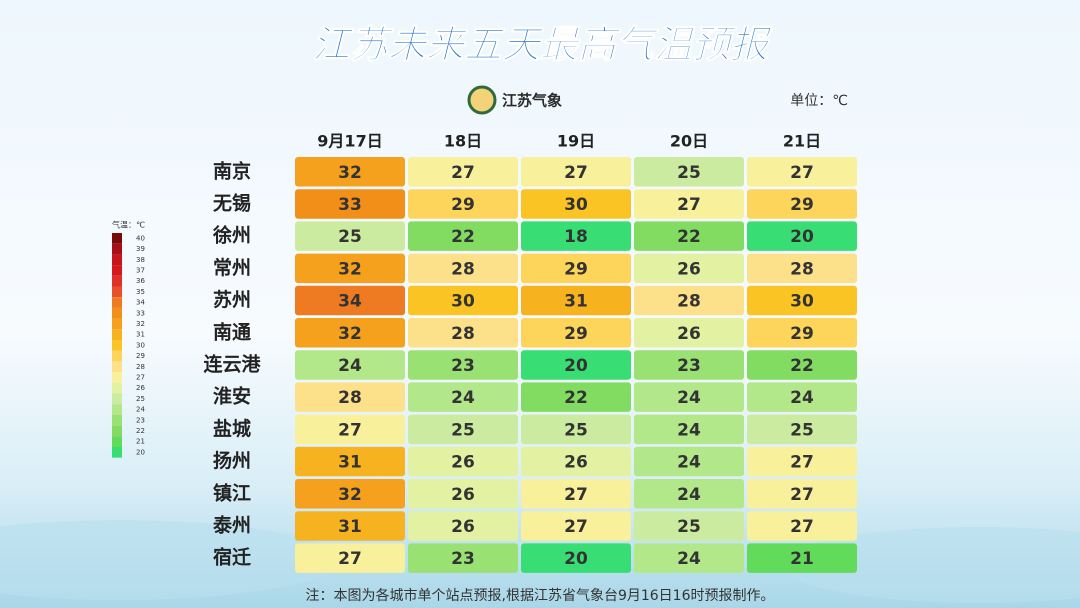  What do you see at coordinates (140, 452) in the screenshot?
I see `legend-label: 20` at bounding box center [140, 452].